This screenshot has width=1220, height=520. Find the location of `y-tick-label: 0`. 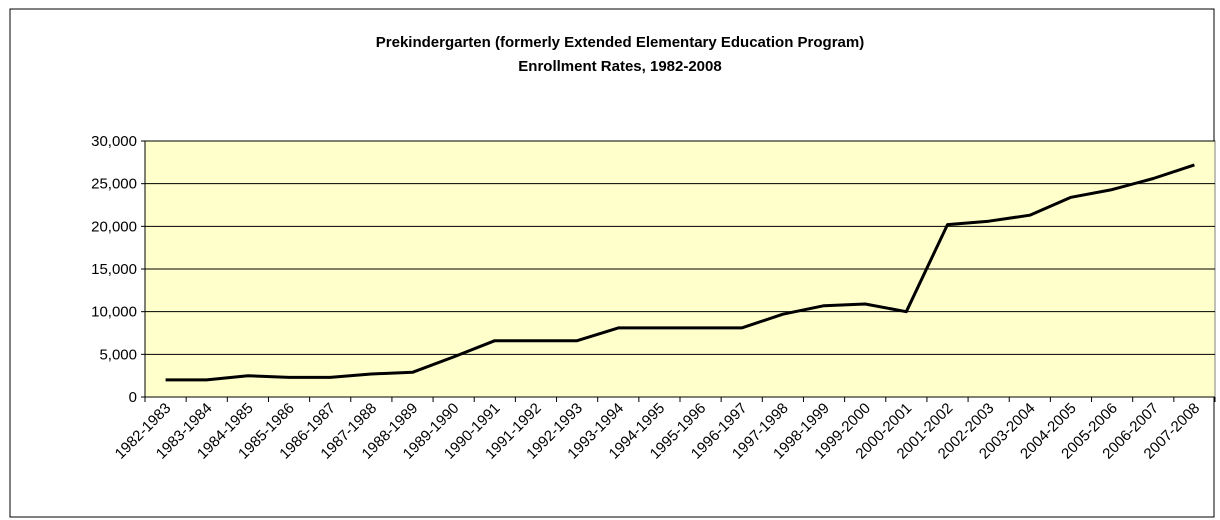

y-tick-label: 0 is located at coordinates (133, 397).